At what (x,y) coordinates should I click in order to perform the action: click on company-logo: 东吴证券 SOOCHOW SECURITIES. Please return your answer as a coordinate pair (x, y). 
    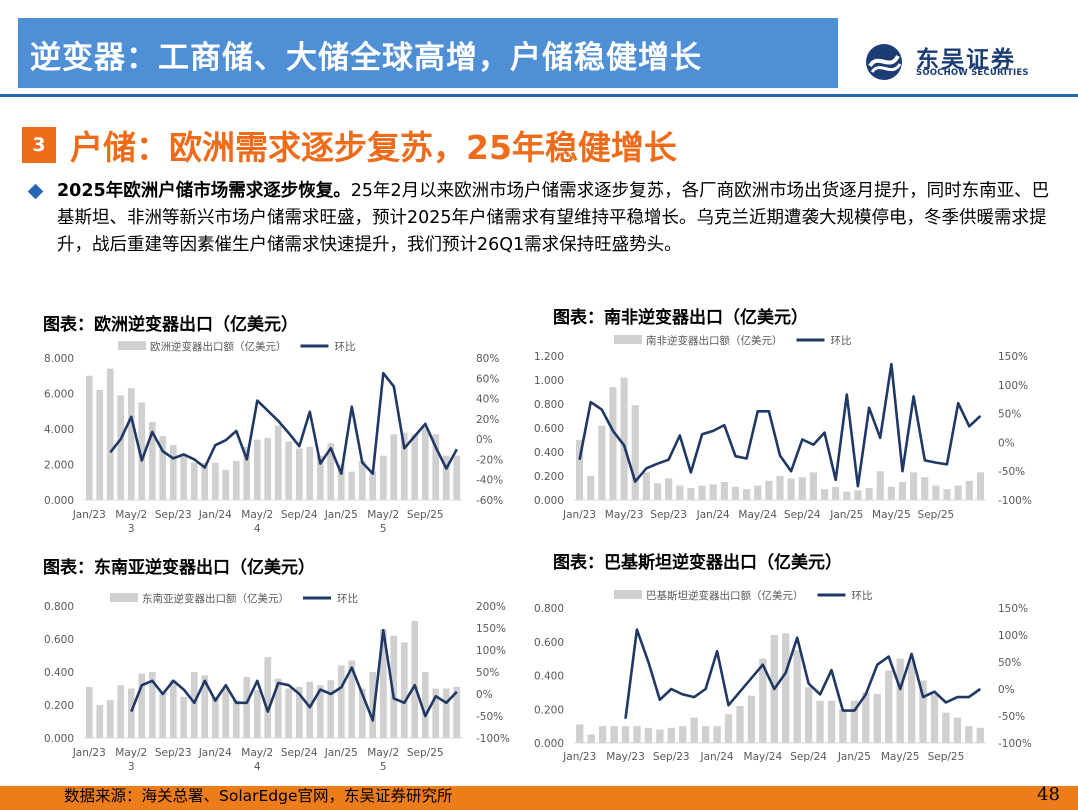
    Looking at the image, I should click on (964, 62).